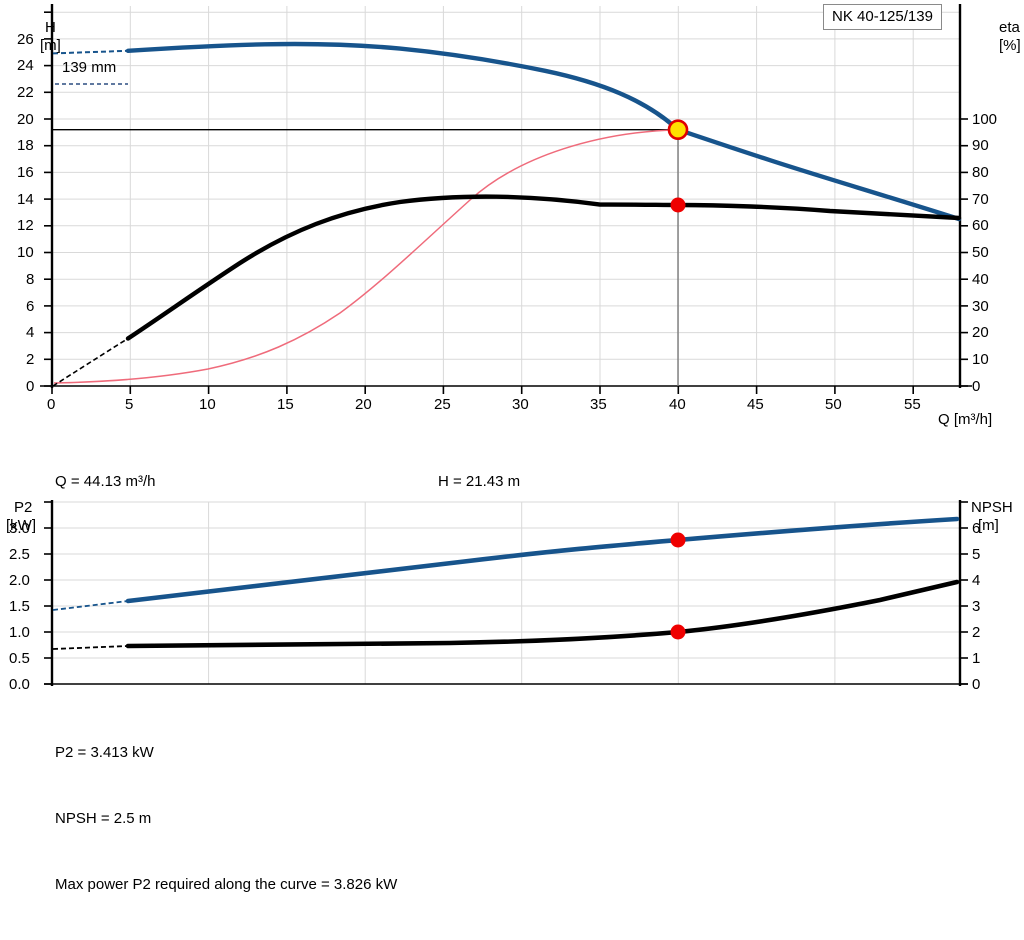  I want to click on upper-y-left-tick-label: 22, so click(25, 92).